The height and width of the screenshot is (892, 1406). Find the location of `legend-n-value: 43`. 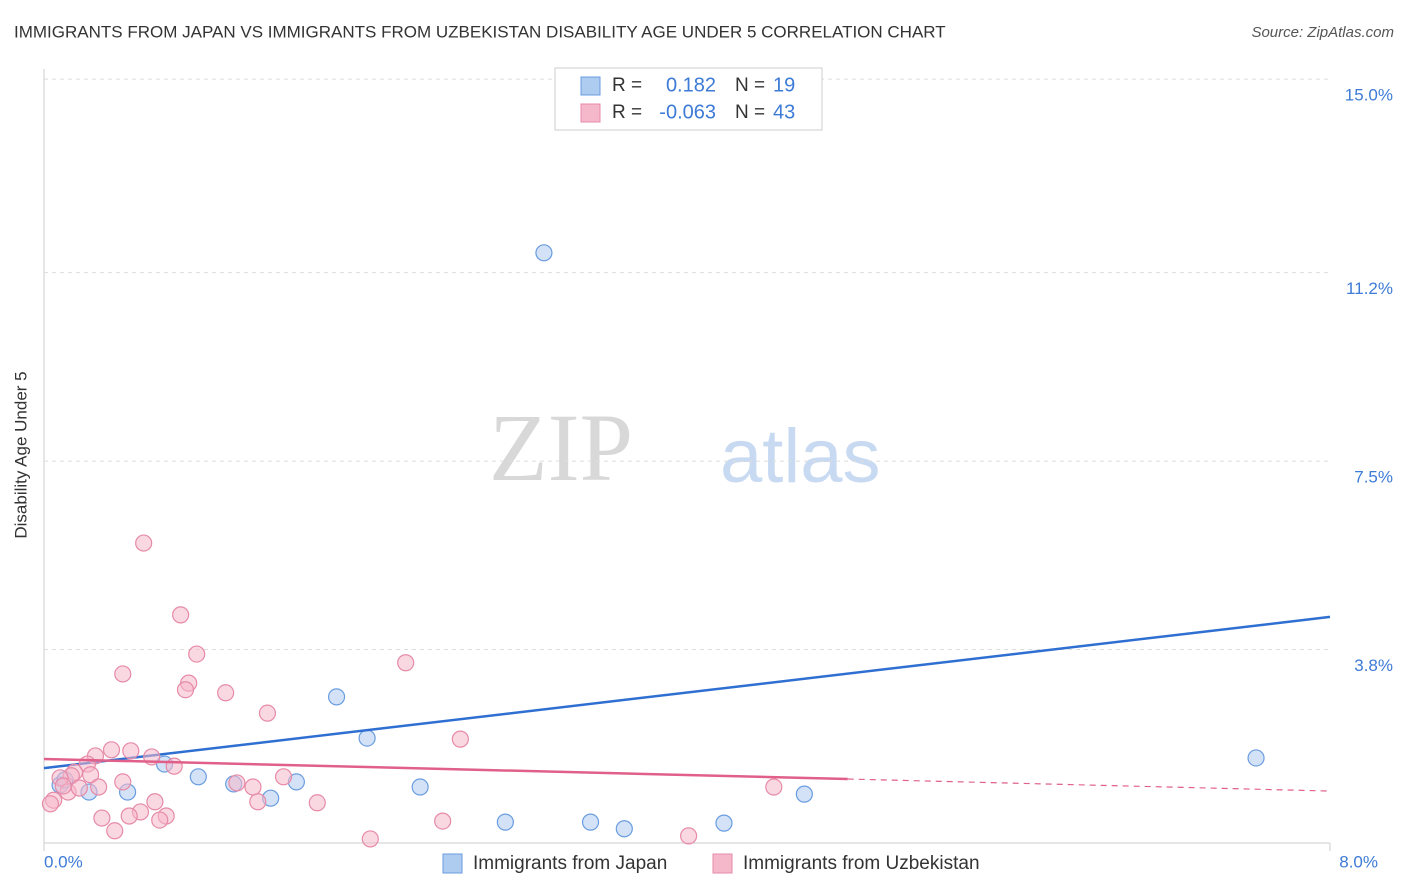

legend-n-value: 43 is located at coordinates (784, 112).